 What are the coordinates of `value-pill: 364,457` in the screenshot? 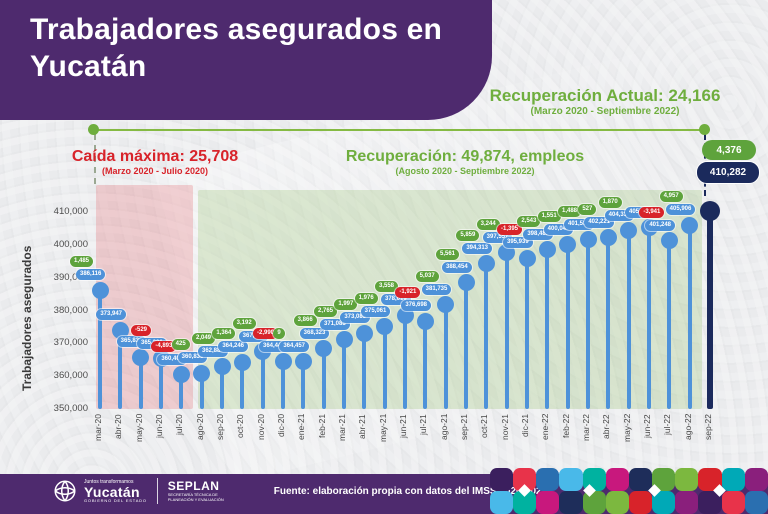 It's located at (294, 346).